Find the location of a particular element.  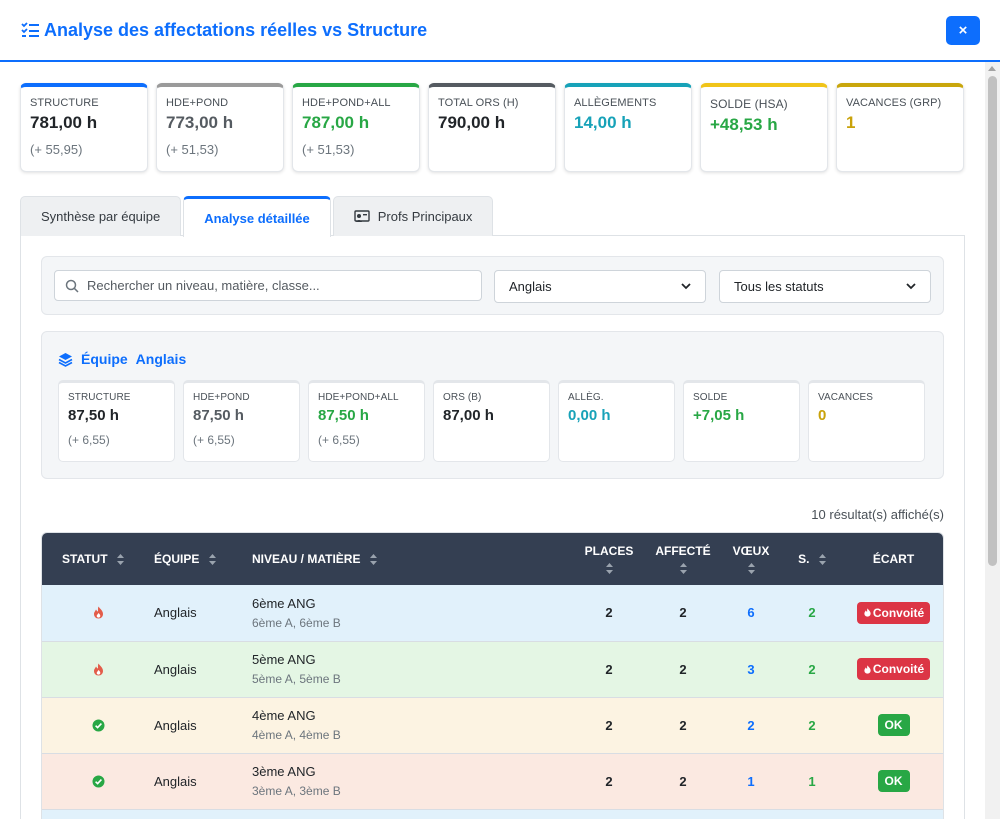

niveau-label: 4ème ANG is located at coordinates (284, 715).